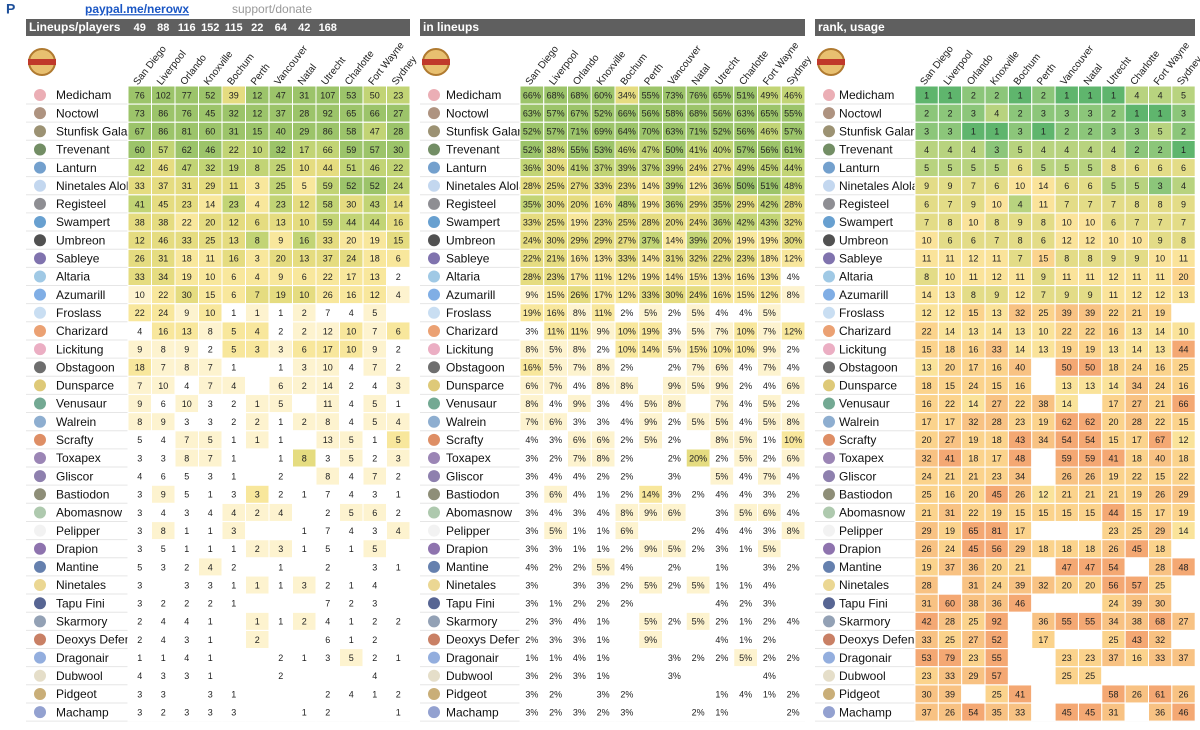 The width and height of the screenshot is (1200, 730). I want to click on cell-value: 46, so click(163, 241).